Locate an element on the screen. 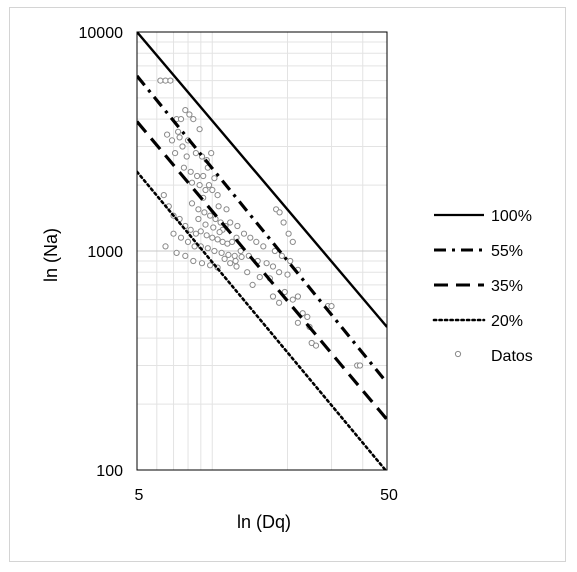 The height and width of the screenshot is (572, 577). x-tick-label: 50 is located at coordinates (389, 495).